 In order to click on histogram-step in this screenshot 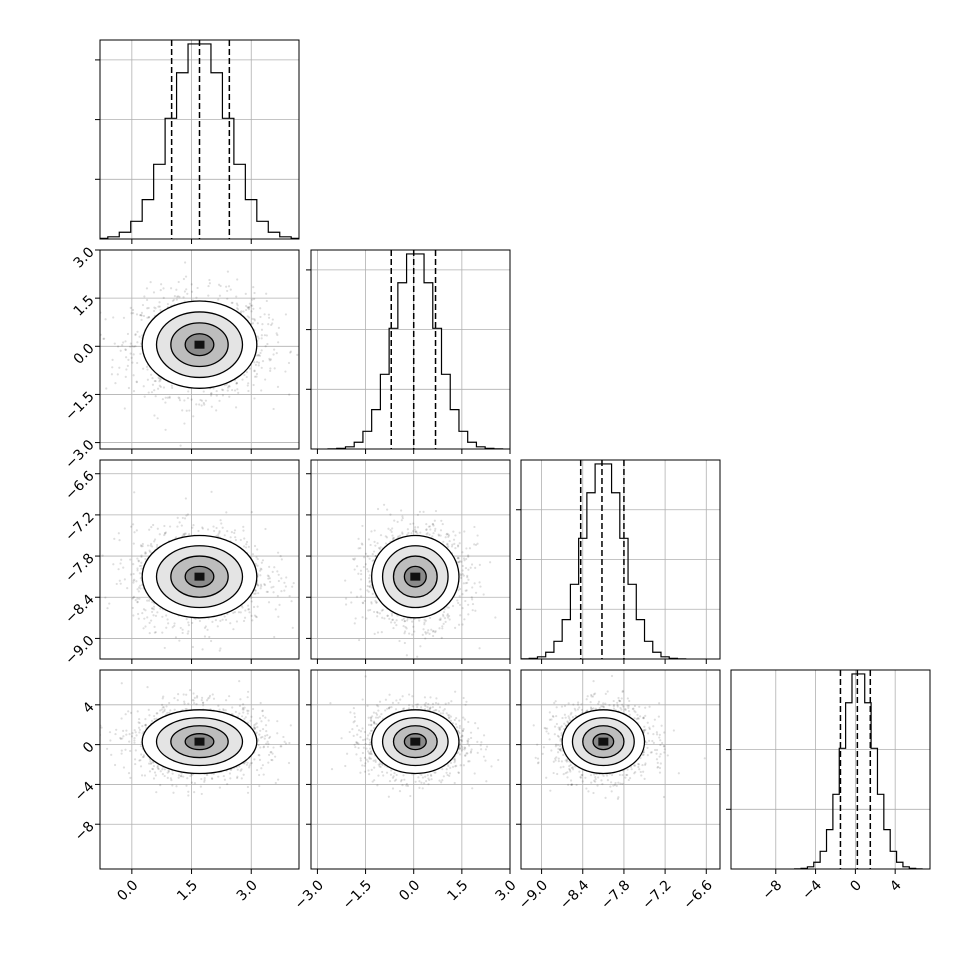, I will do `click(604, 561)`.